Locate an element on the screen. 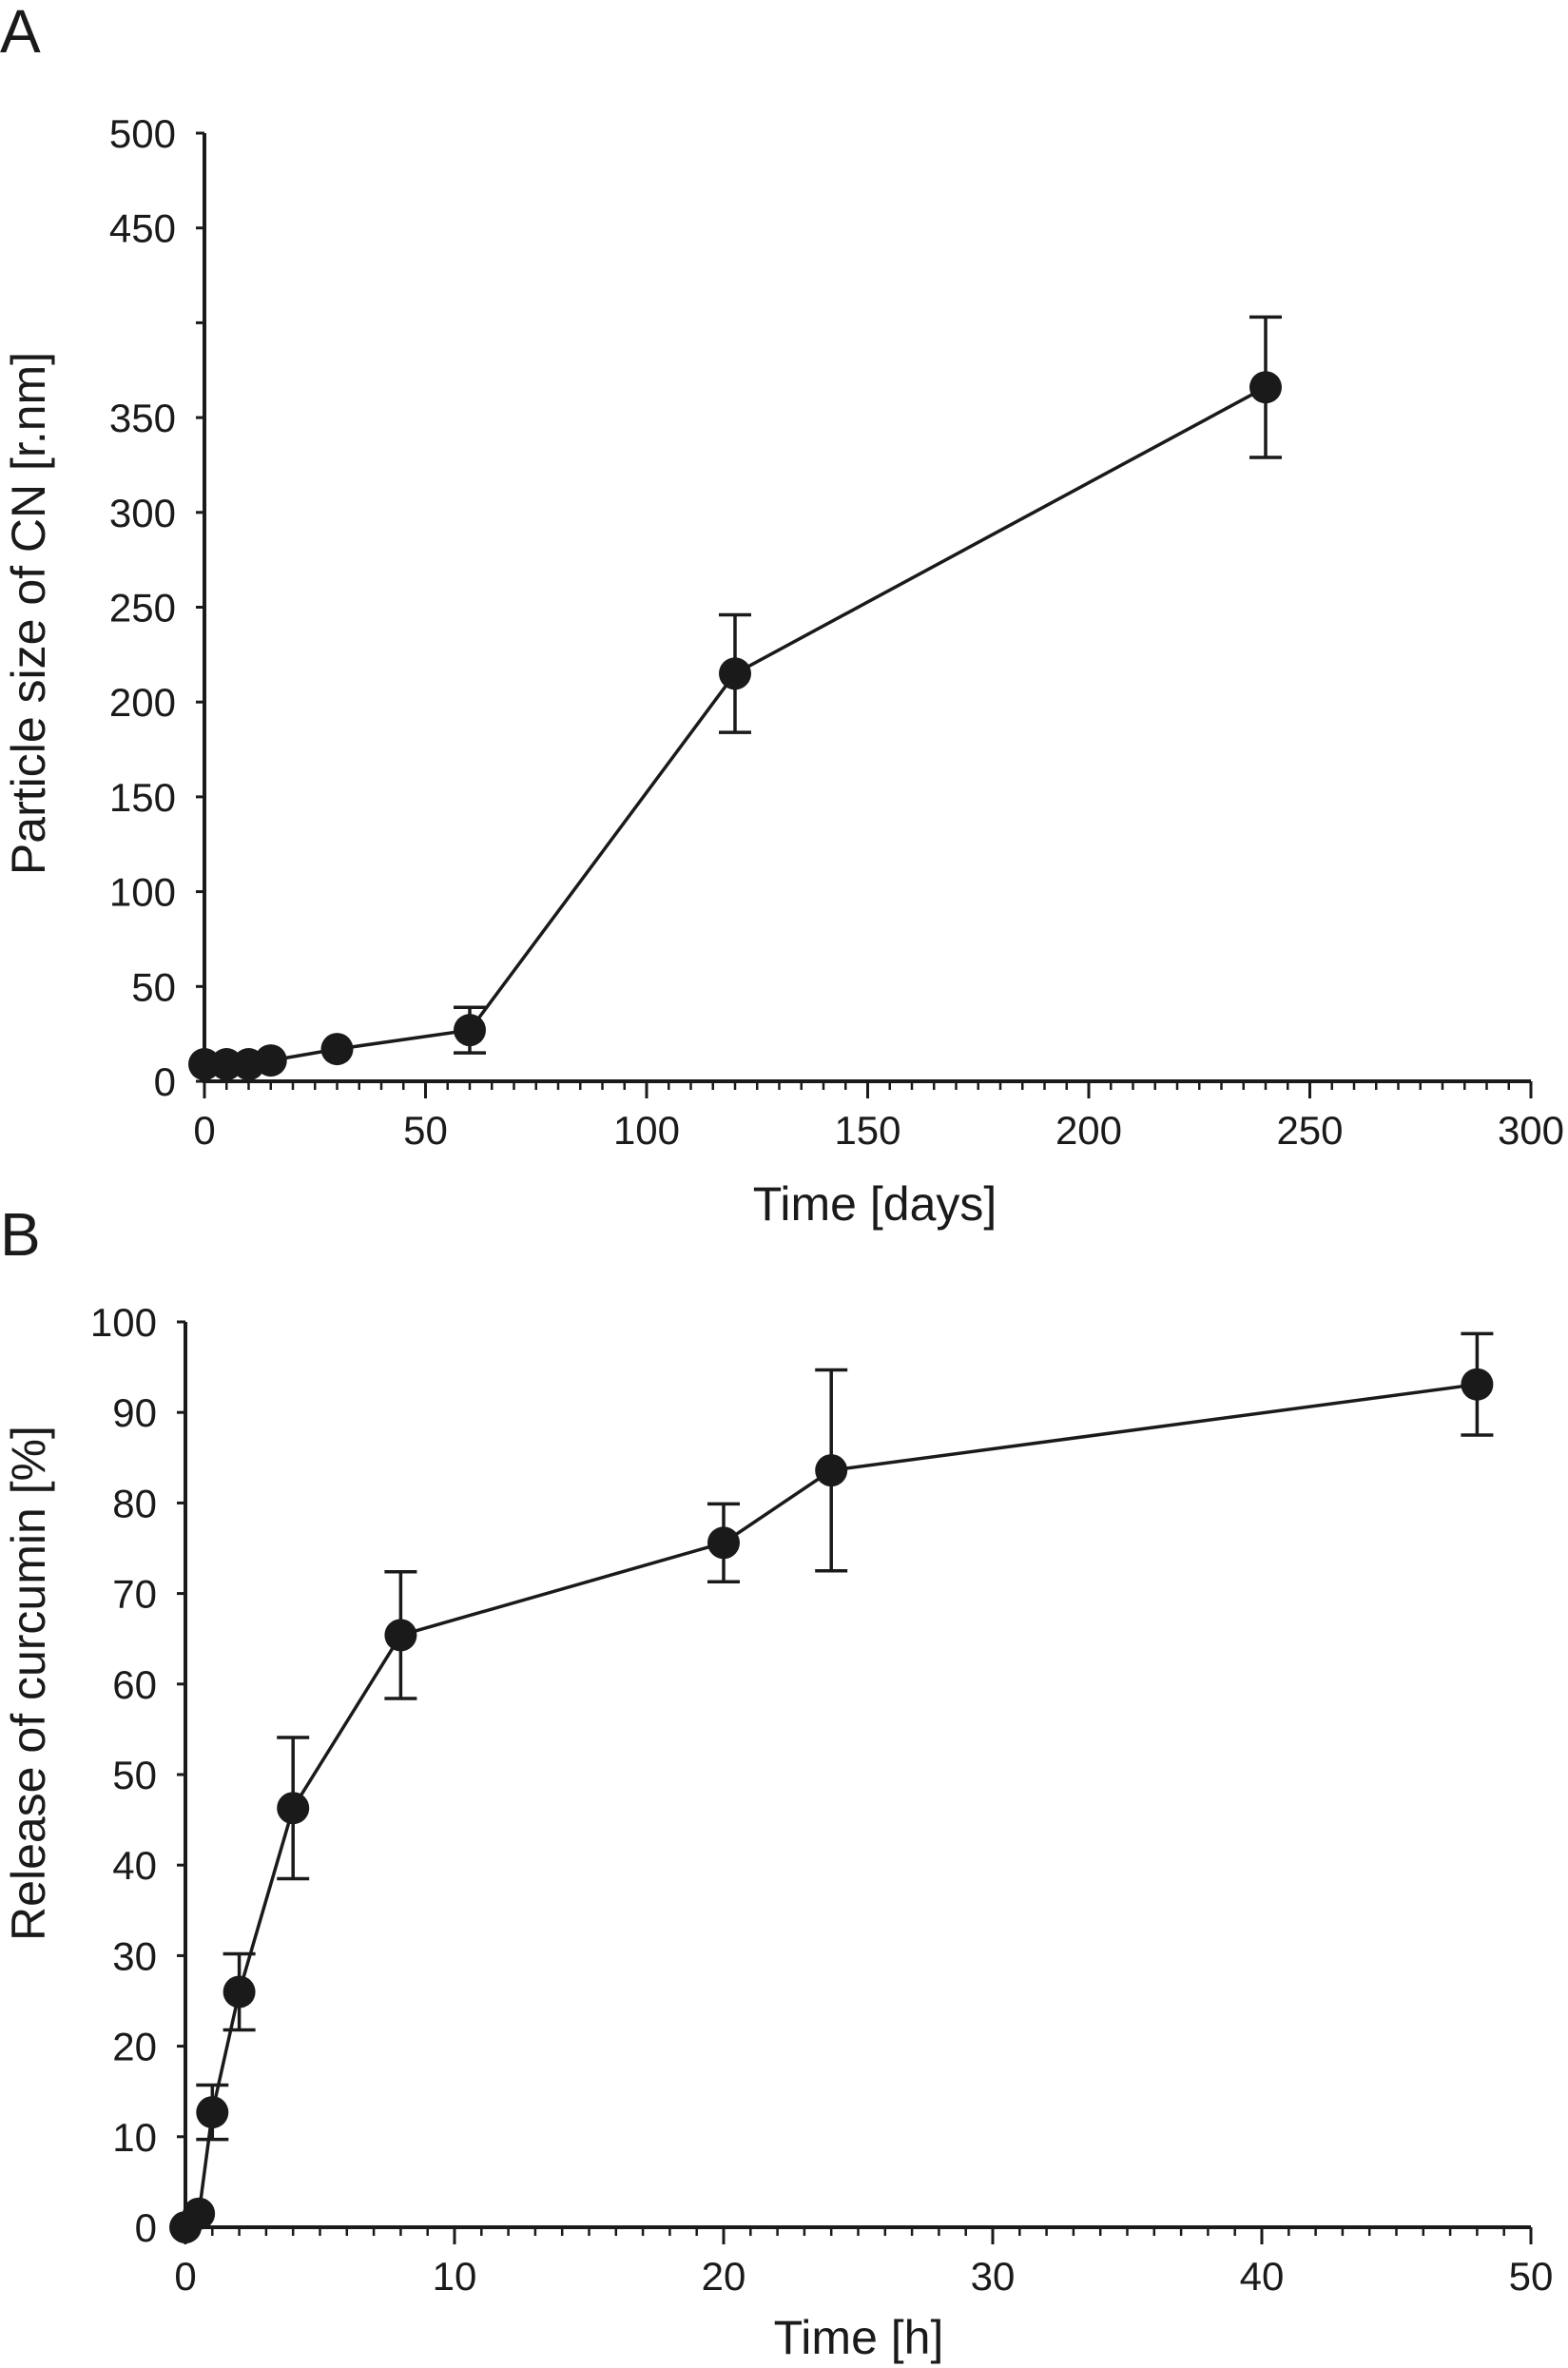 The width and height of the screenshot is (1568, 2368). chart-a-y-ticks: 0 50 100 150 200 250 300 350 450 500 is located at coordinates (156, 607).